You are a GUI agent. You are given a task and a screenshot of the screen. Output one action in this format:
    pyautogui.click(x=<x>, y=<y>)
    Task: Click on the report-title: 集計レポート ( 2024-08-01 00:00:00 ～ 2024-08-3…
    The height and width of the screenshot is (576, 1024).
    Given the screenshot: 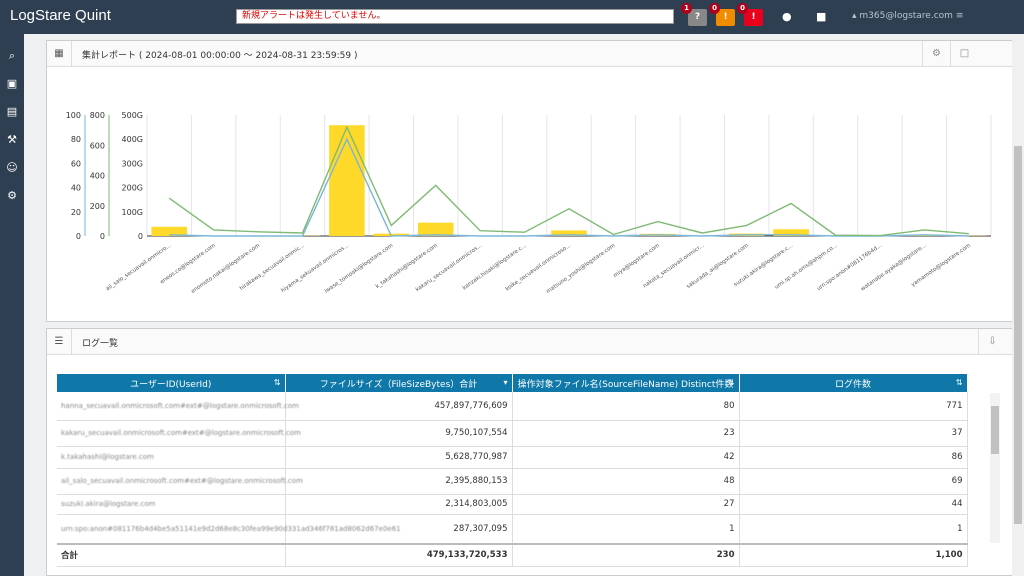 What is the action you would take?
    pyautogui.click(x=220, y=56)
    